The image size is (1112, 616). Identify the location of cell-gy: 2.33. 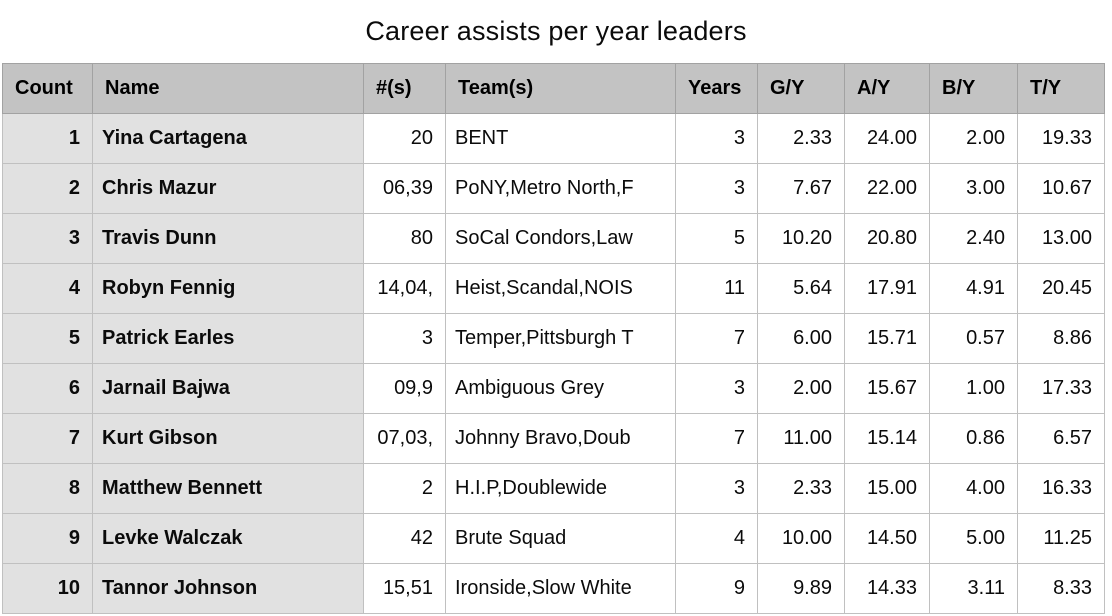
(801, 138).